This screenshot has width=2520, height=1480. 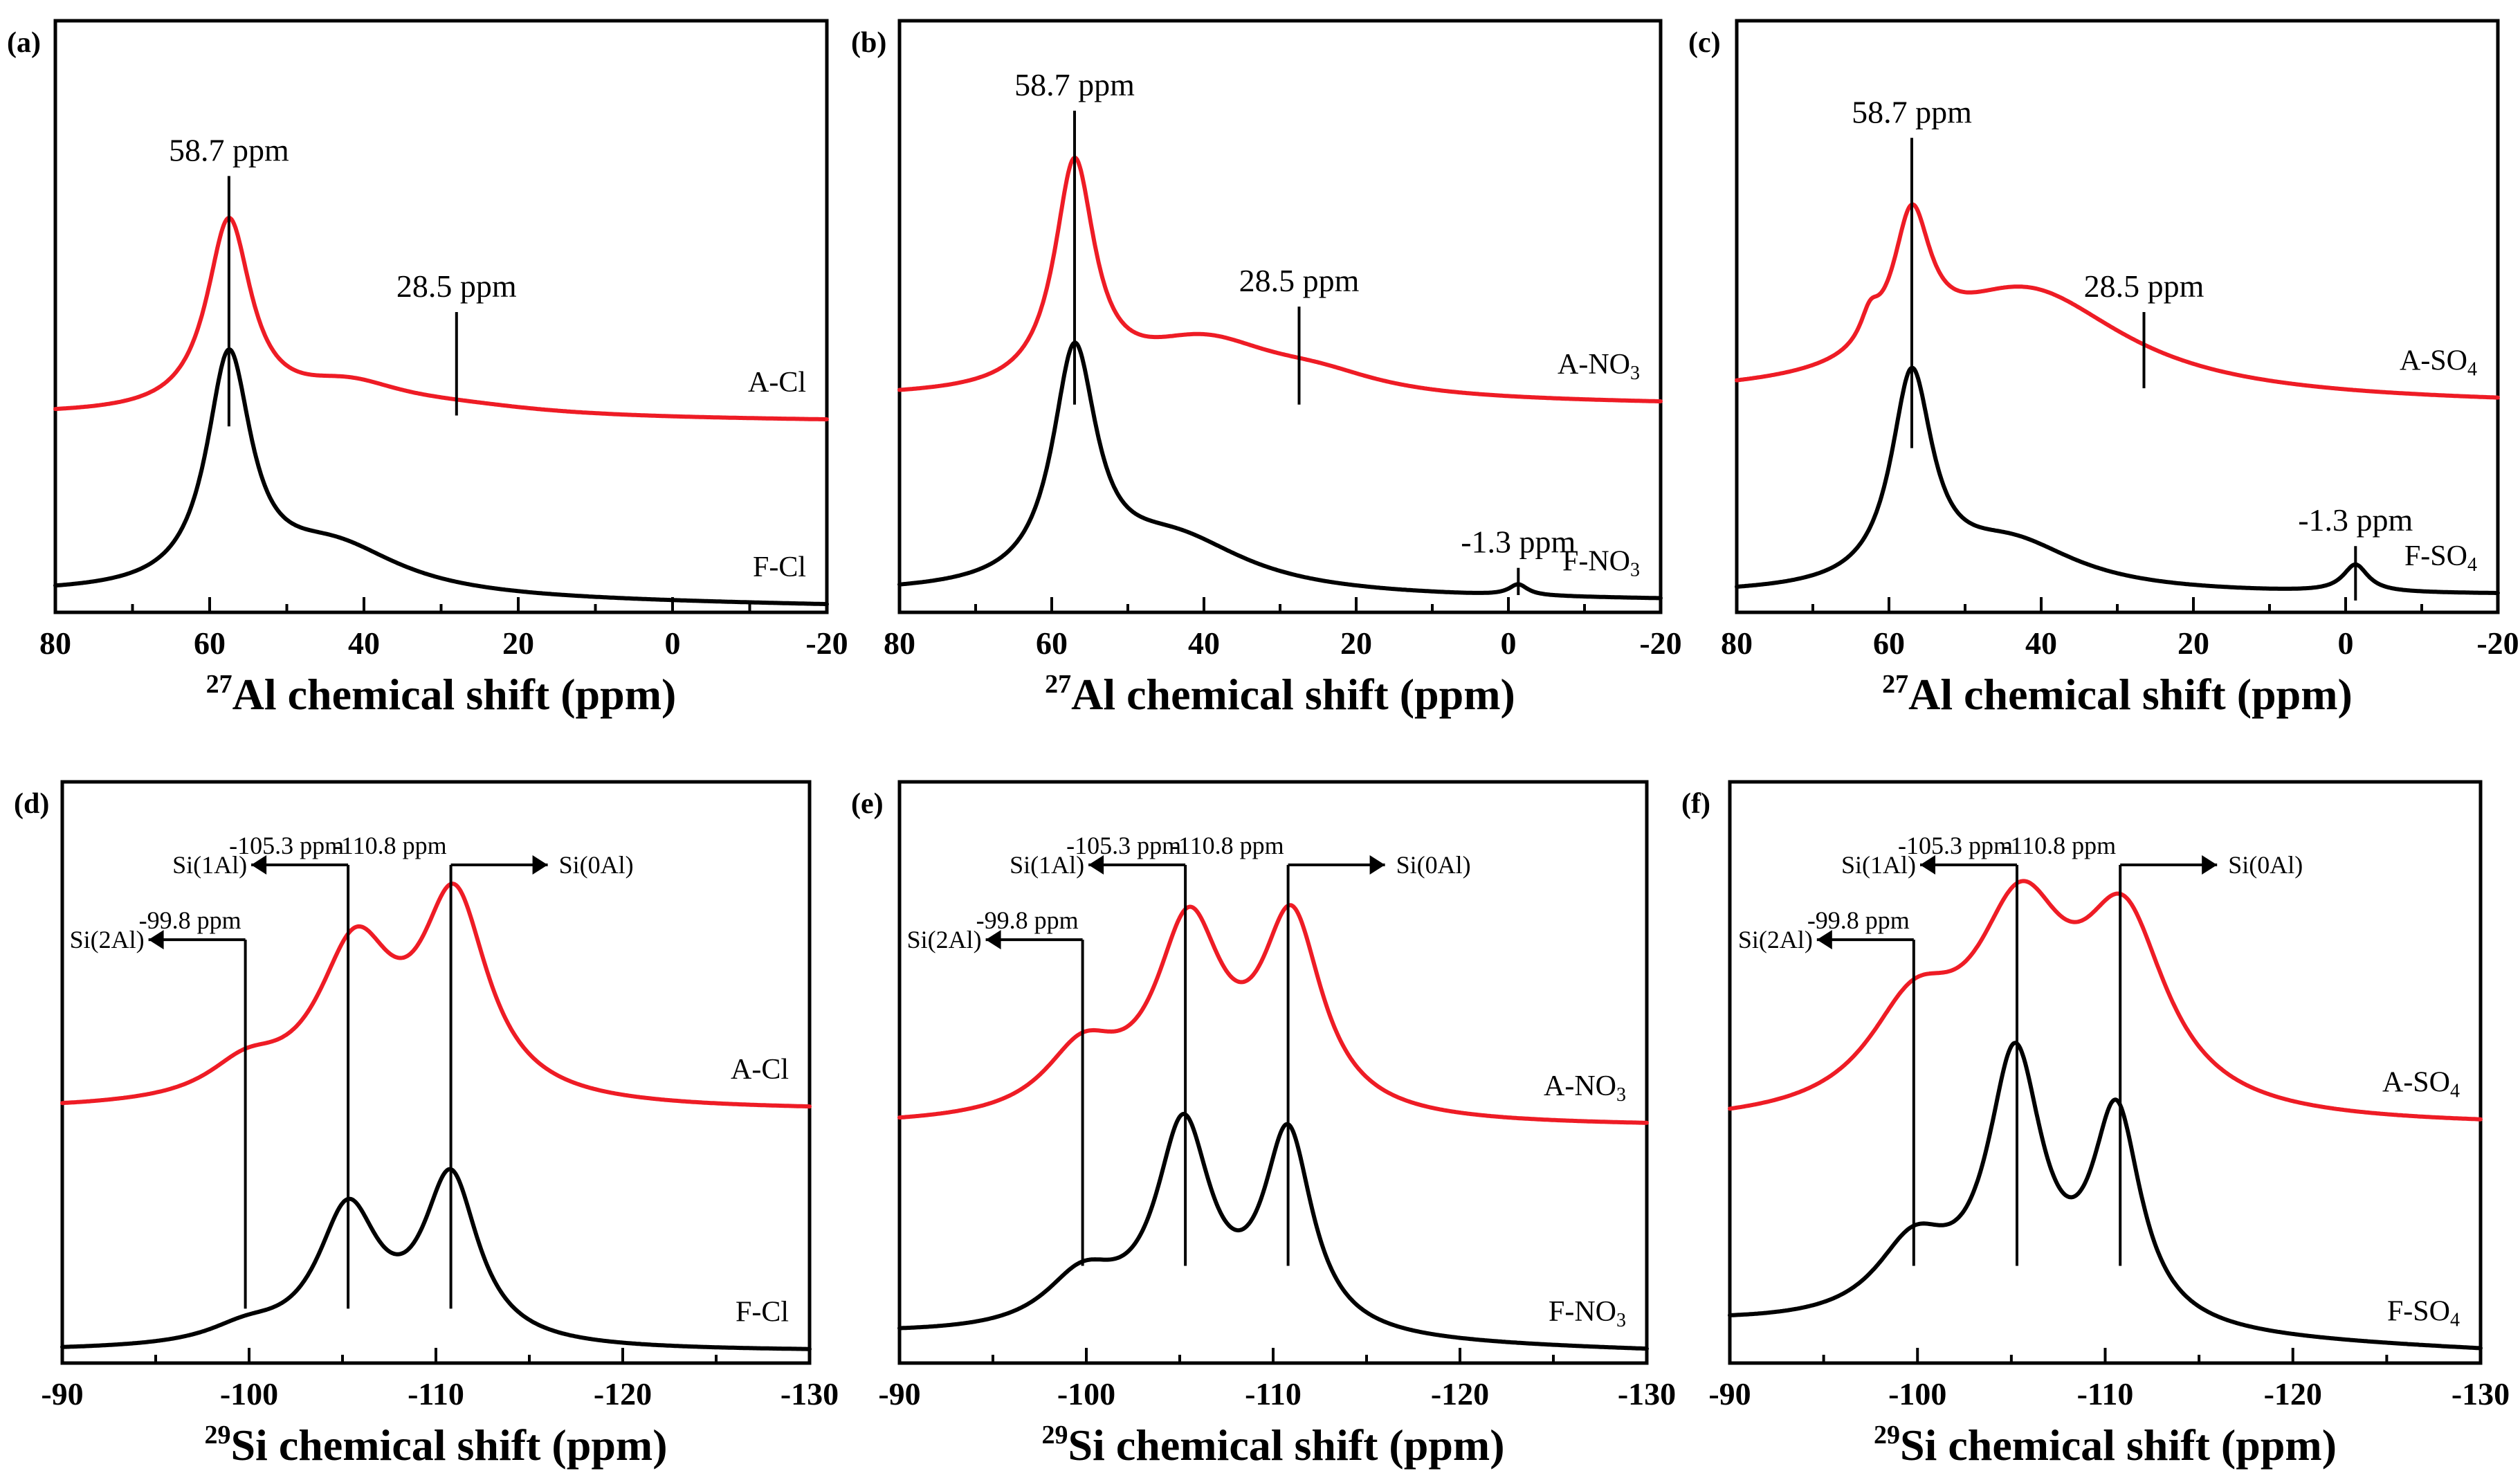 What do you see at coordinates (24, 43) in the screenshot?
I see `panel-label: (a)` at bounding box center [24, 43].